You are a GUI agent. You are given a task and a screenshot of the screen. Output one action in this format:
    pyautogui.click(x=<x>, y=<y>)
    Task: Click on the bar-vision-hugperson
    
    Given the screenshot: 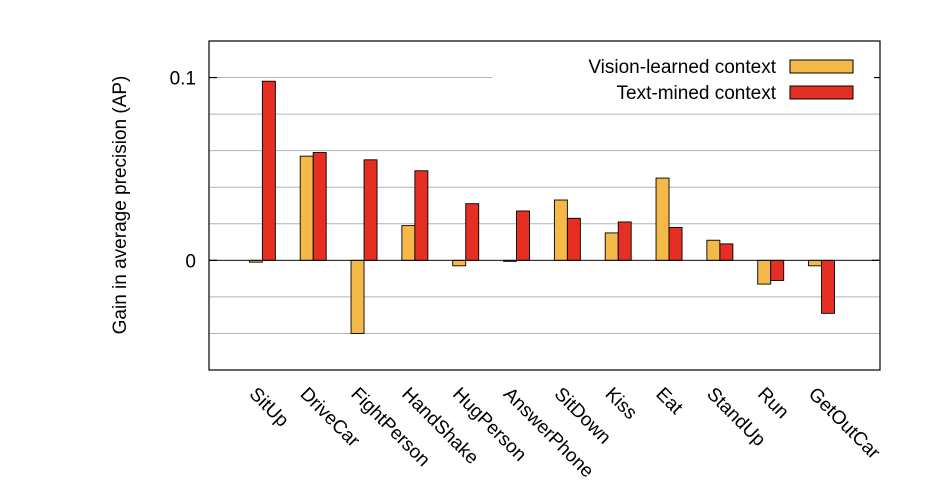 What is the action you would take?
    pyautogui.click(x=459, y=263)
    